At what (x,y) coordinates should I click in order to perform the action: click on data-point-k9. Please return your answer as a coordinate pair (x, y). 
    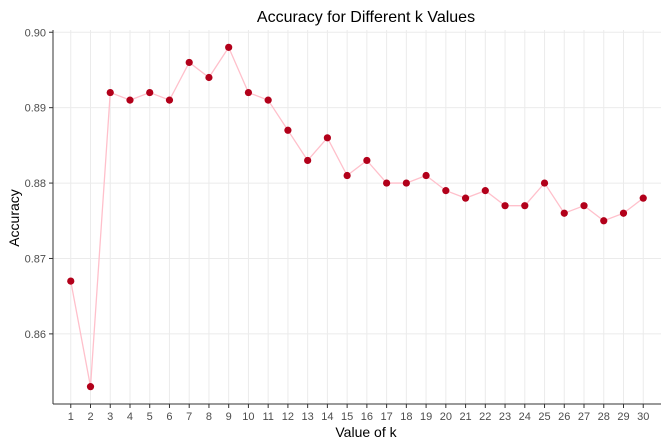
    Looking at the image, I should click on (229, 47).